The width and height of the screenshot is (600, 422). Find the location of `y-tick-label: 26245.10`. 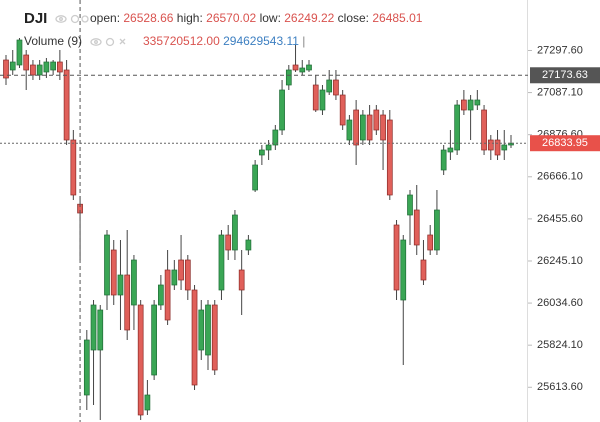

y-tick-label: 26245.10 is located at coordinates (560, 261).